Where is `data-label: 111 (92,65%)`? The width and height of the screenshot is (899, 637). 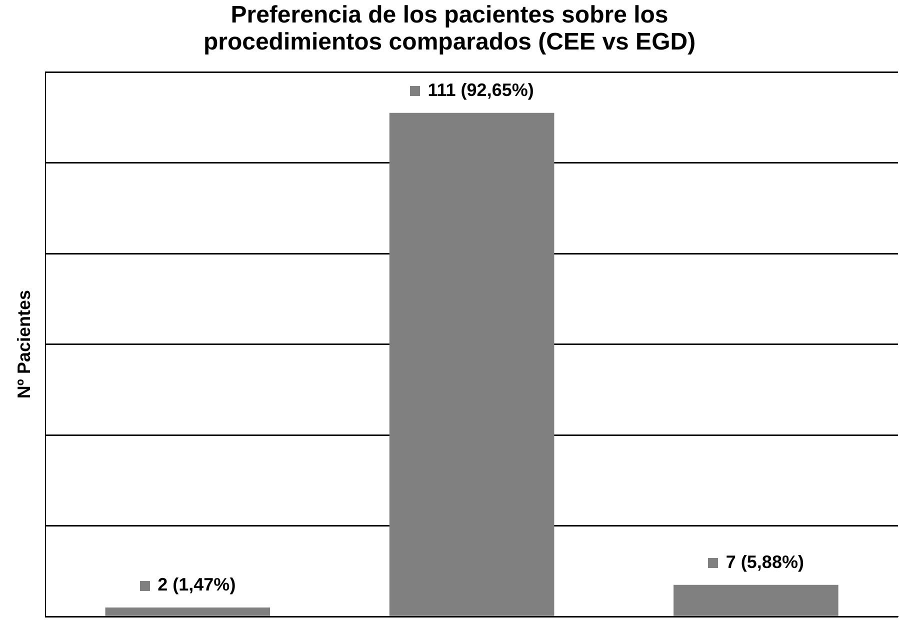
data-label: 111 (92,65%) is located at coordinates (481, 90).